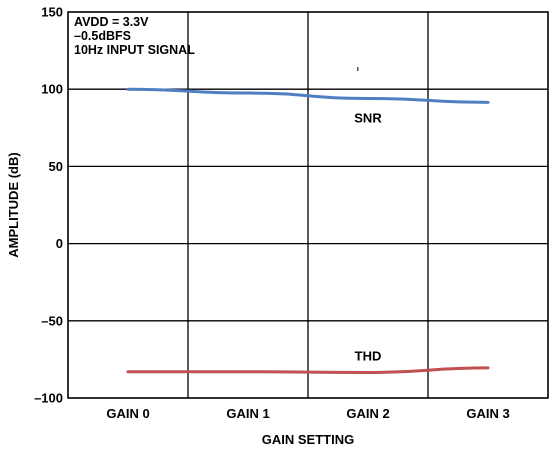  What do you see at coordinates (308, 439) in the screenshot?
I see `x-axis-title: GAIN SETTING` at bounding box center [308, 439].